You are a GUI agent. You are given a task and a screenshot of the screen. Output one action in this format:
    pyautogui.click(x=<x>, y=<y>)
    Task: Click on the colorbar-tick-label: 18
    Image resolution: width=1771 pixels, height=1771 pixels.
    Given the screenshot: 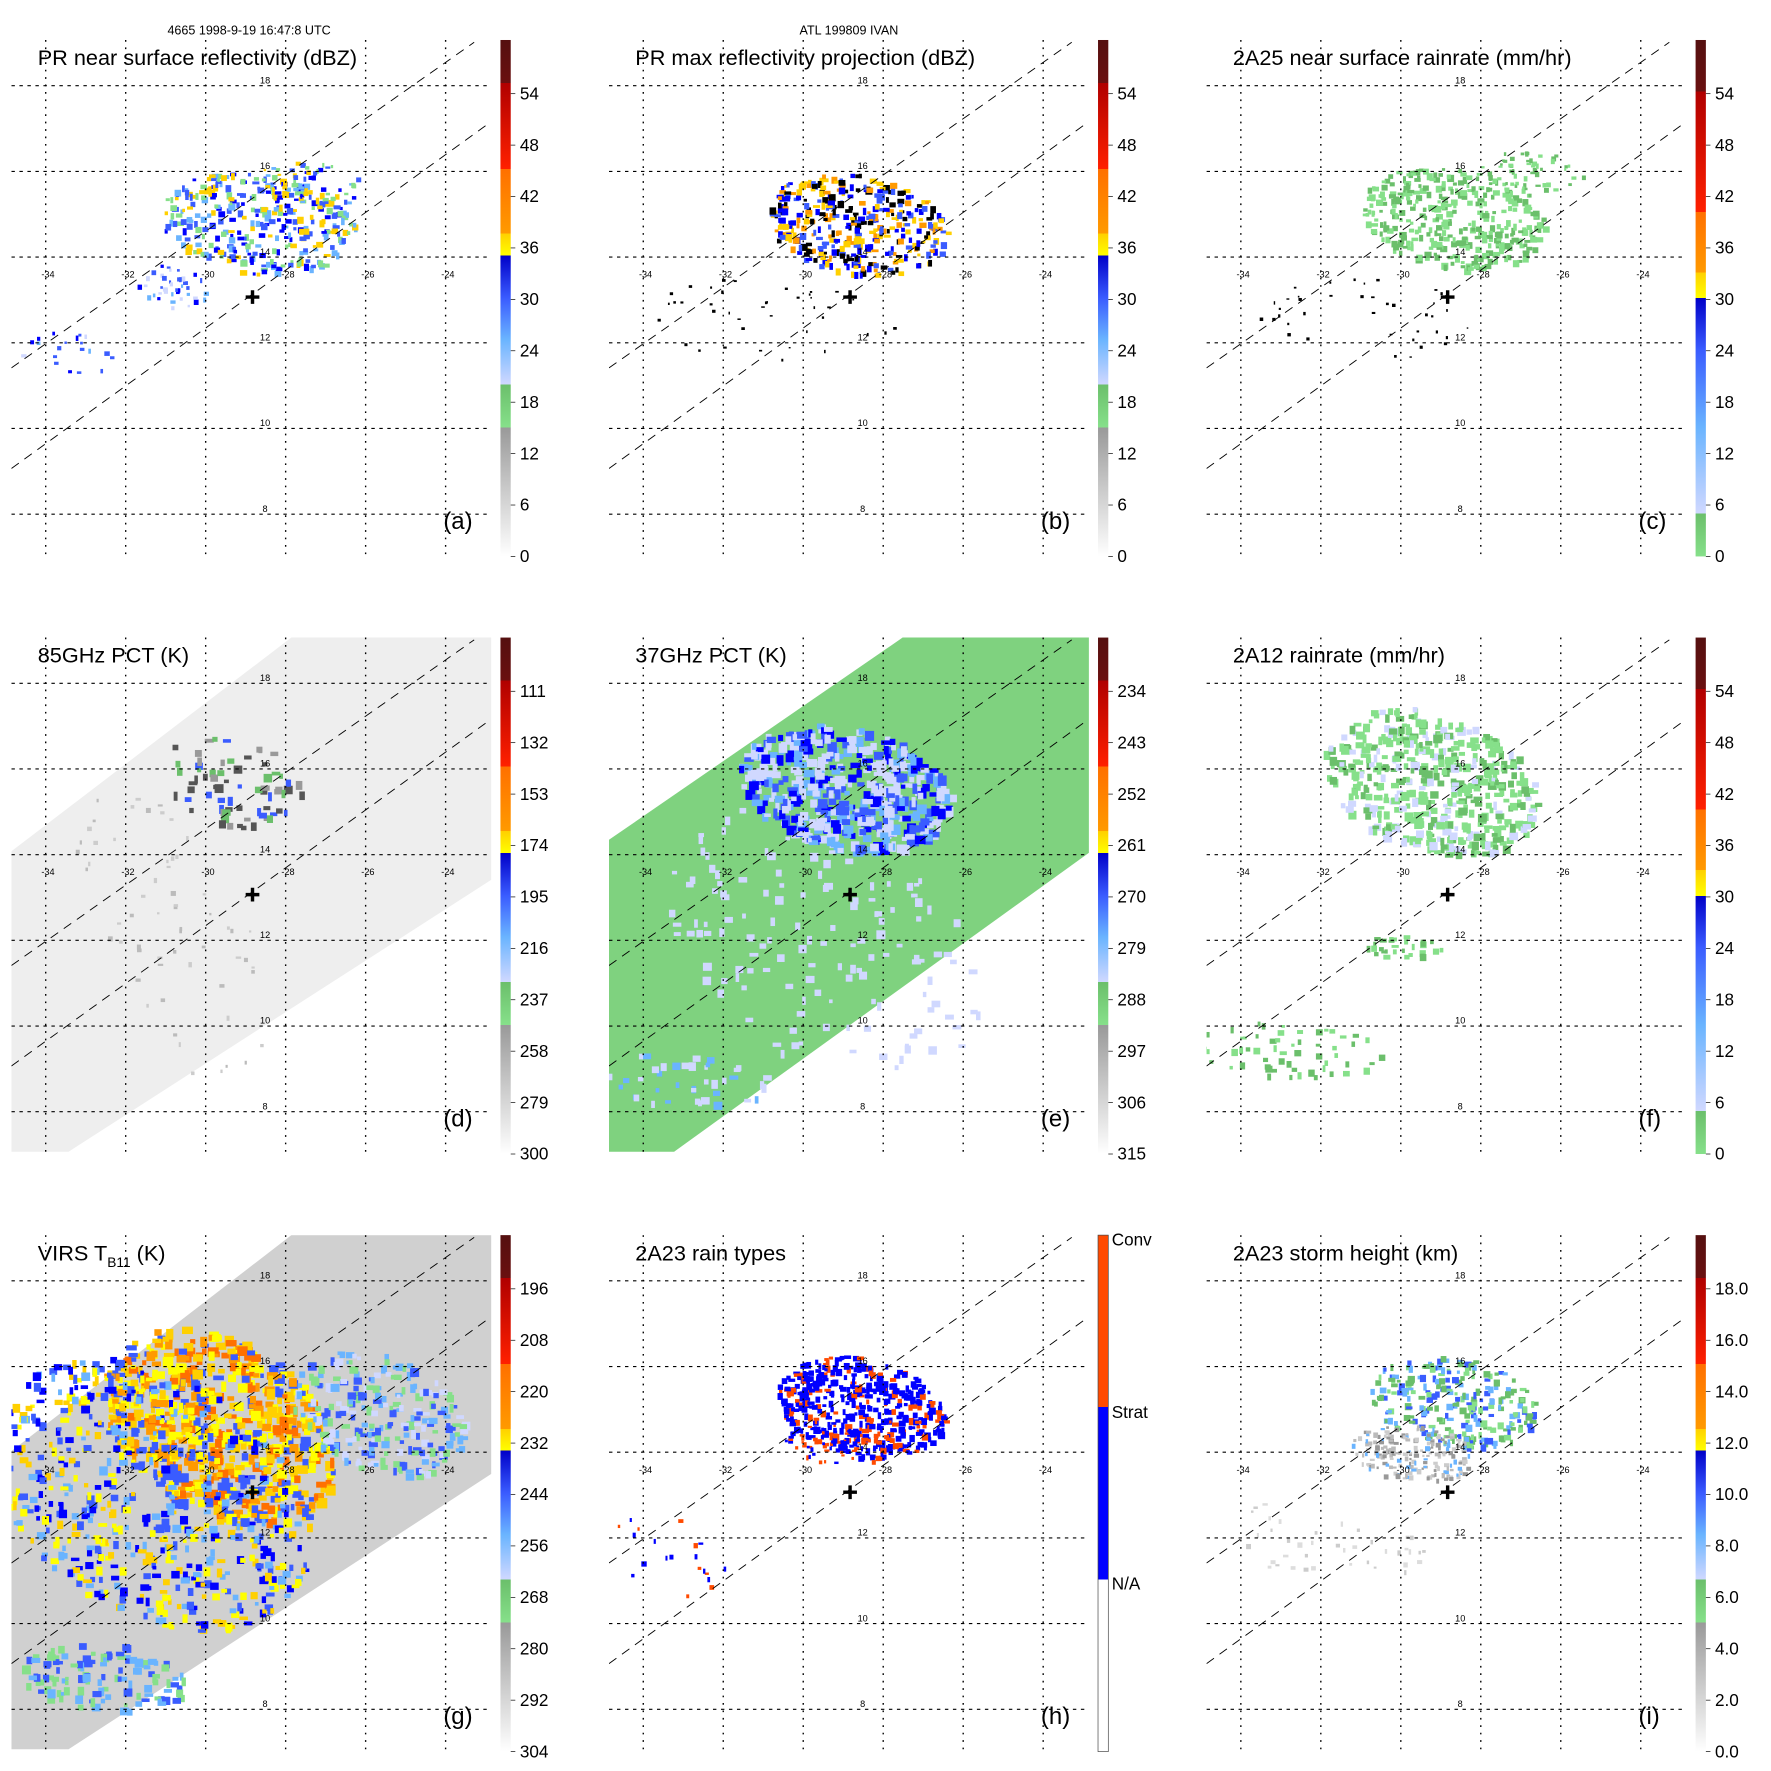 What is the action you would take?
    pyautogui.click(x=1126, y=402)
    